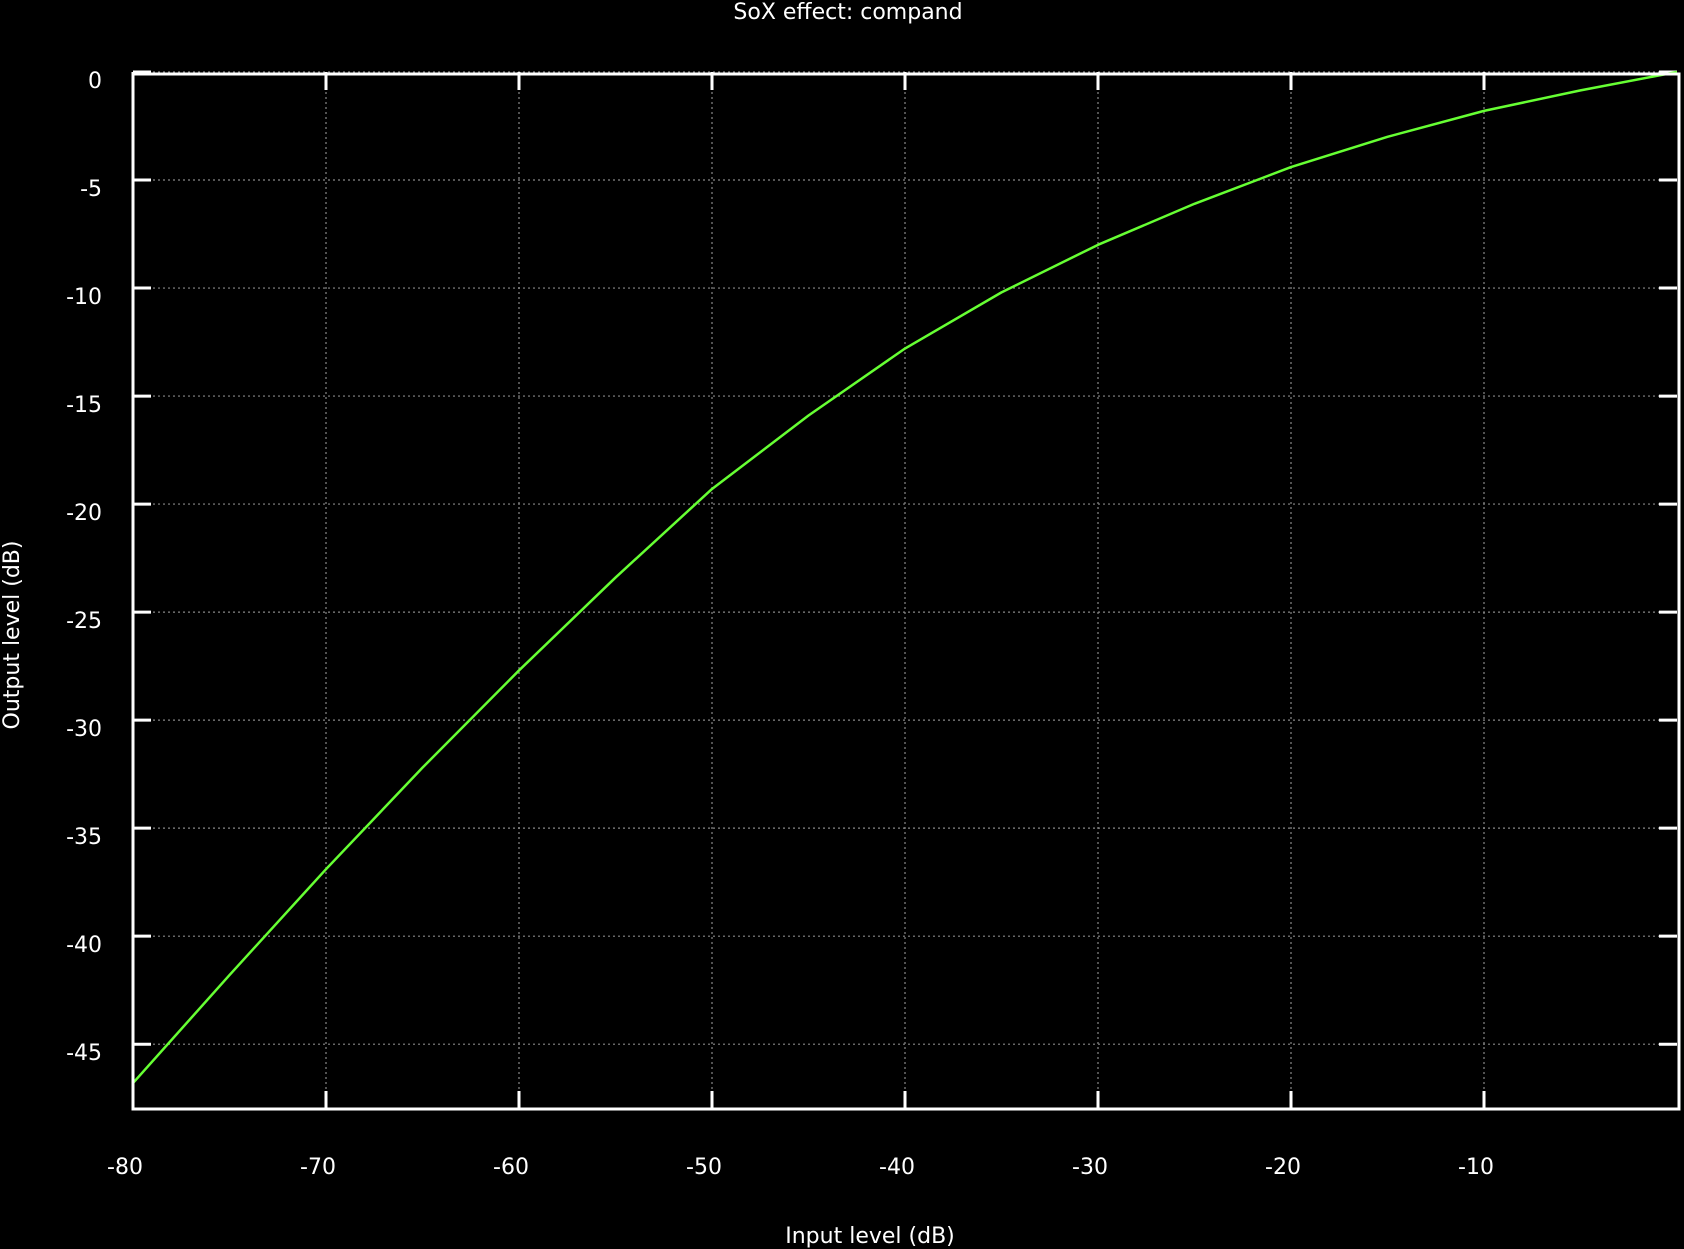  What do you see at coordinates (84, 621) in the screenshot?
I see `y-tick-label: -25` at bounding box center [84, 621].